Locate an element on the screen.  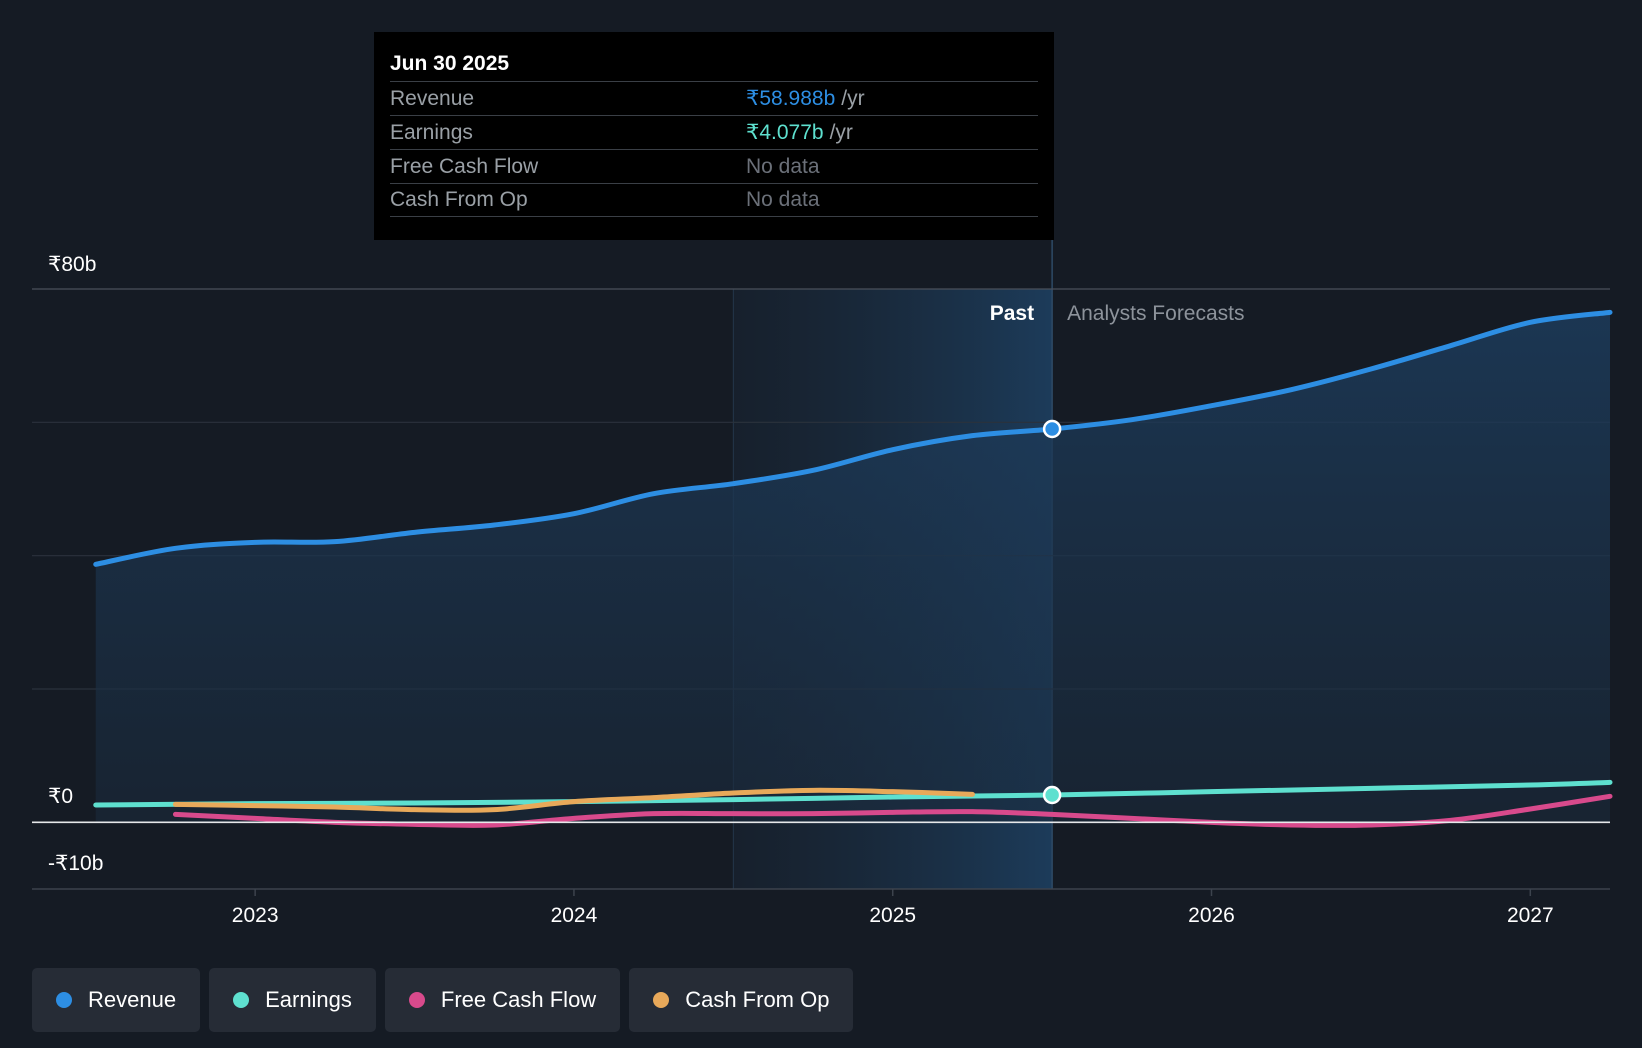
x-tick-label: 2024 is located at coordinates (574, 915).